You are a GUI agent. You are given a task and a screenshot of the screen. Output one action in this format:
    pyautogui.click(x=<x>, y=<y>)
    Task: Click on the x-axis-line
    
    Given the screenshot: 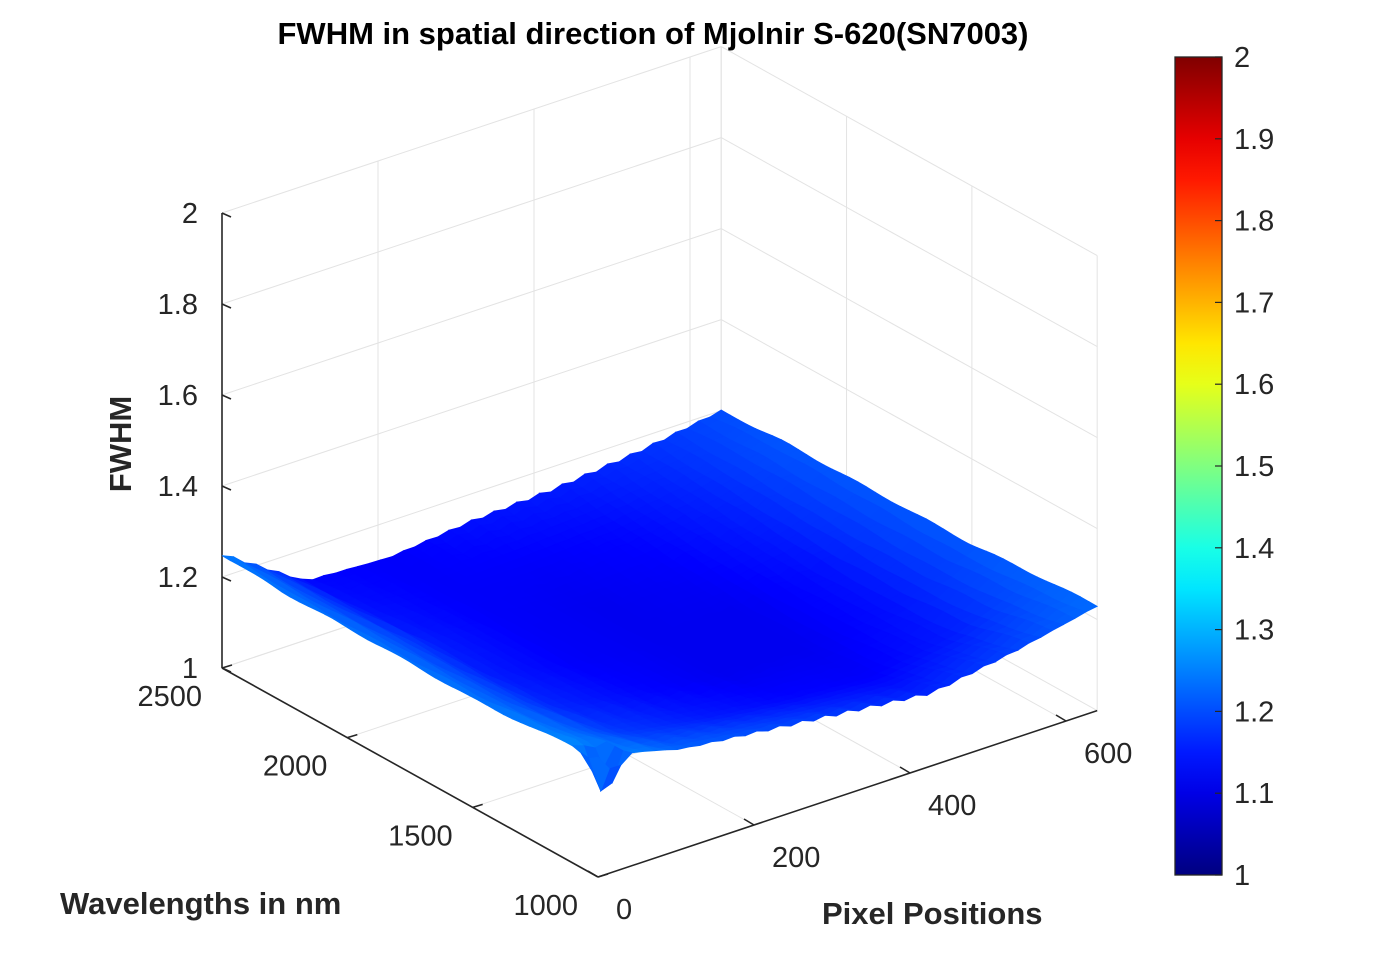 What is the action you would take?
    pyautogui.click(x=847, y=793)
    